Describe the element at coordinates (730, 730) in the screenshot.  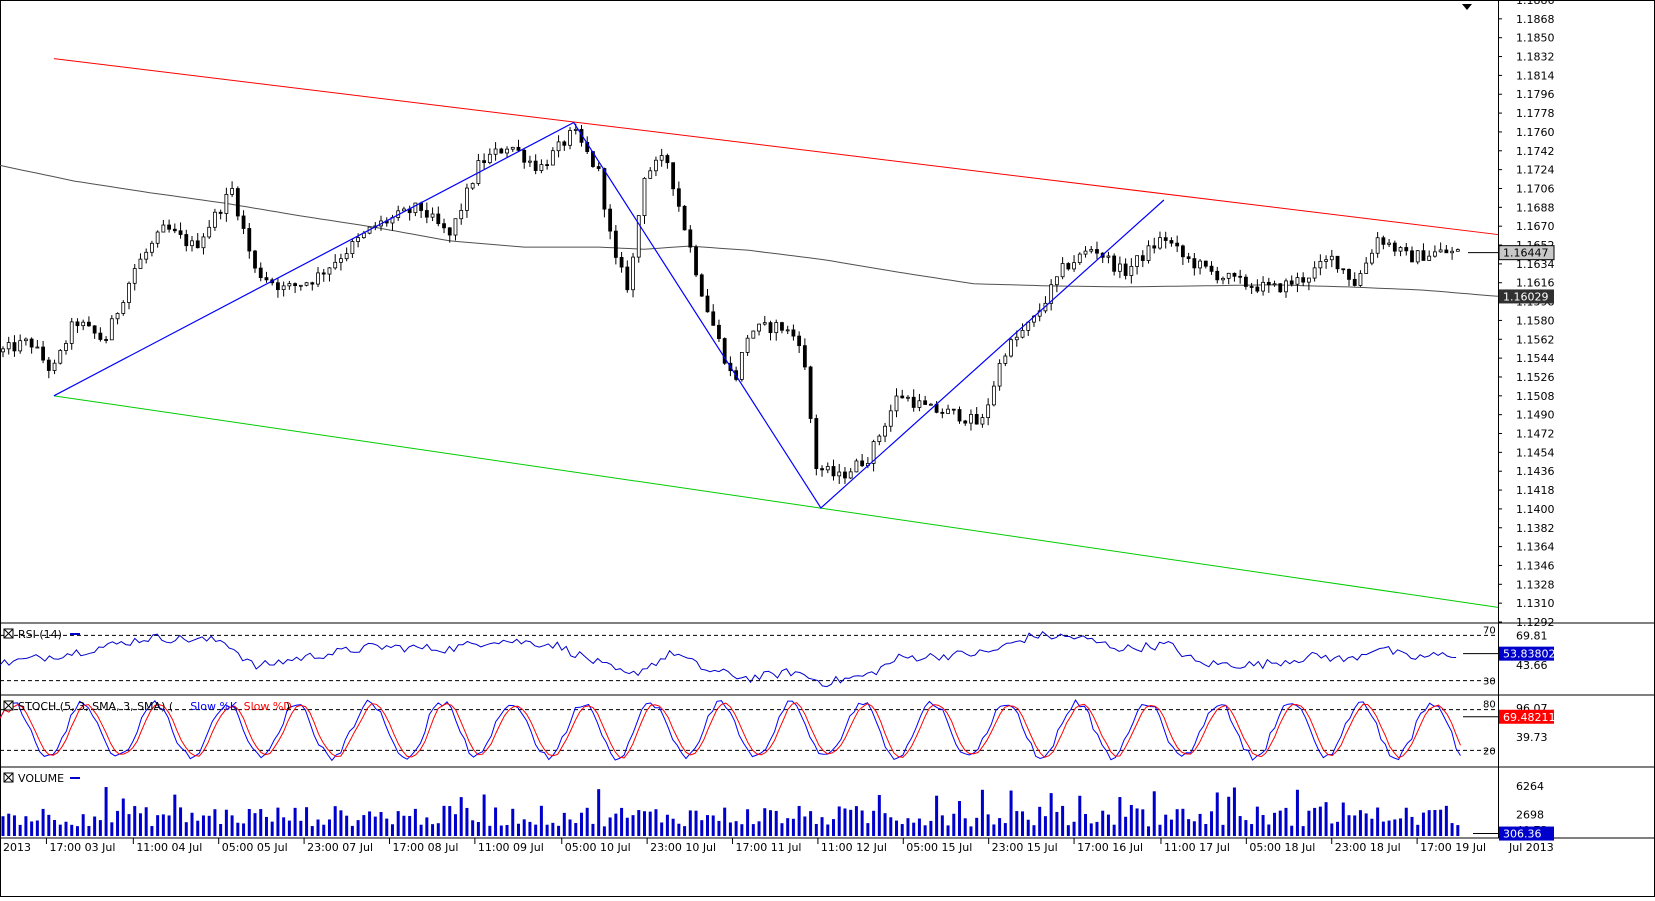
I see `stoch-k-line` at that location.